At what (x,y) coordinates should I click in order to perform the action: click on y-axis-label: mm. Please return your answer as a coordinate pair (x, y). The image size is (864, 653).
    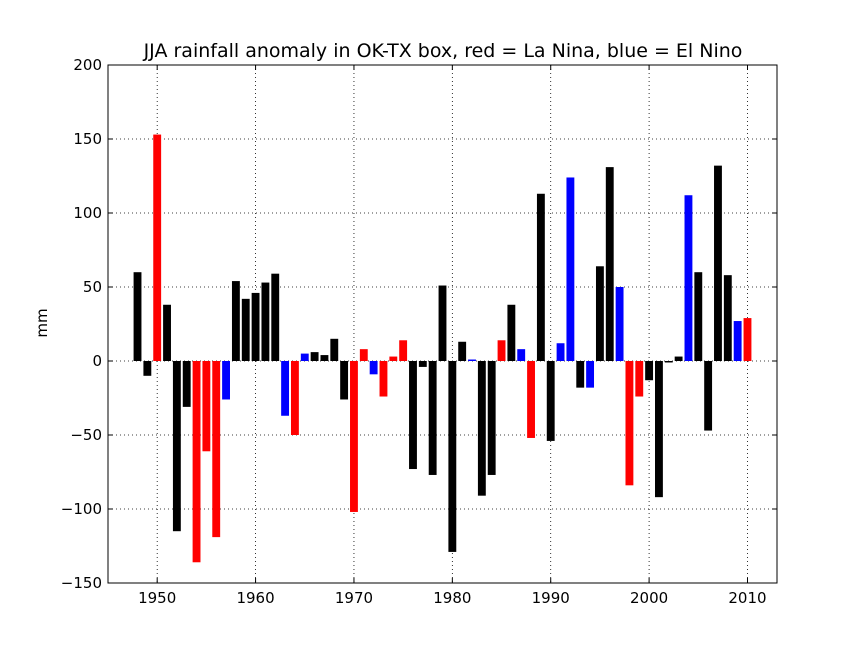
    Looking at the image, I should click on (42, 322).